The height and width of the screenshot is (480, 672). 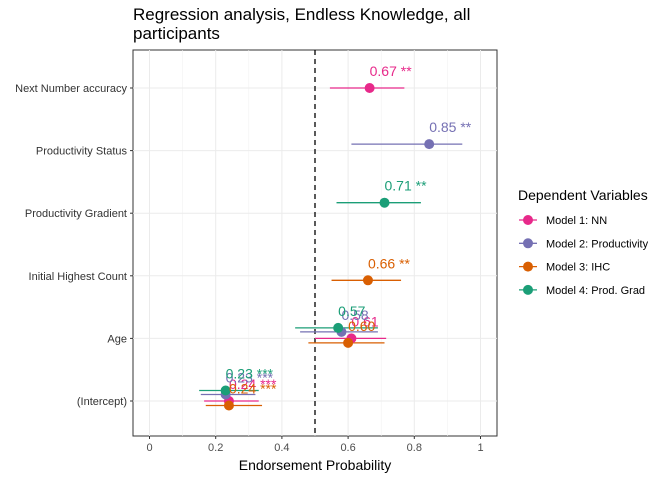 I want to click on data-label: 0.60, so click(x=361, y=326).